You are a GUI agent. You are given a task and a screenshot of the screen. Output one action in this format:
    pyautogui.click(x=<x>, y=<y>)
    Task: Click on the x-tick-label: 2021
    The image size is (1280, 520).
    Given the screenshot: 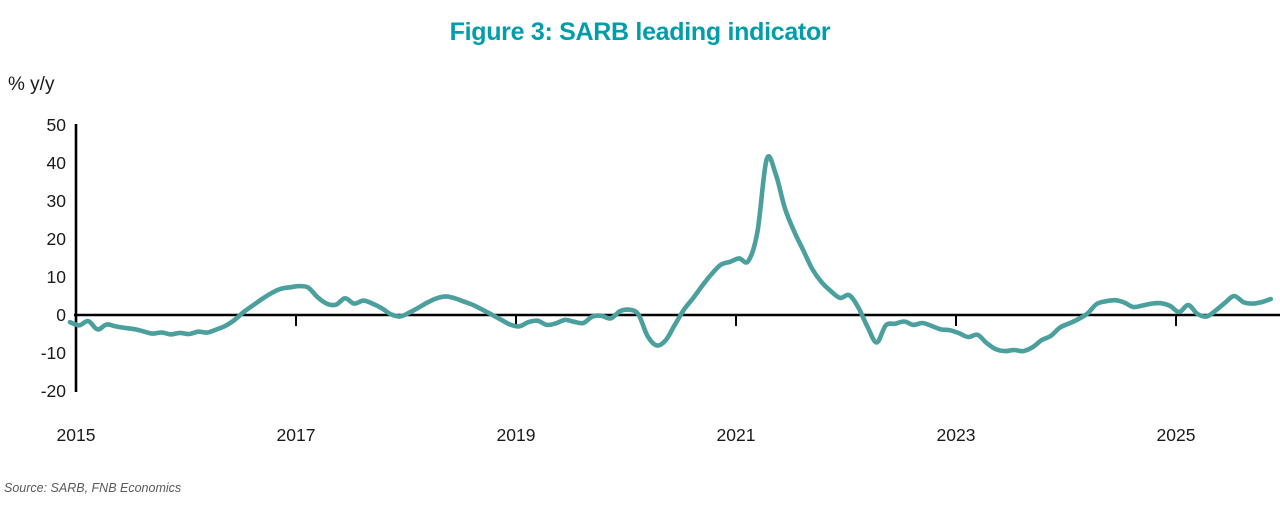 What is the action you would take?
    pyautogui.click(x=736, y=435)
    